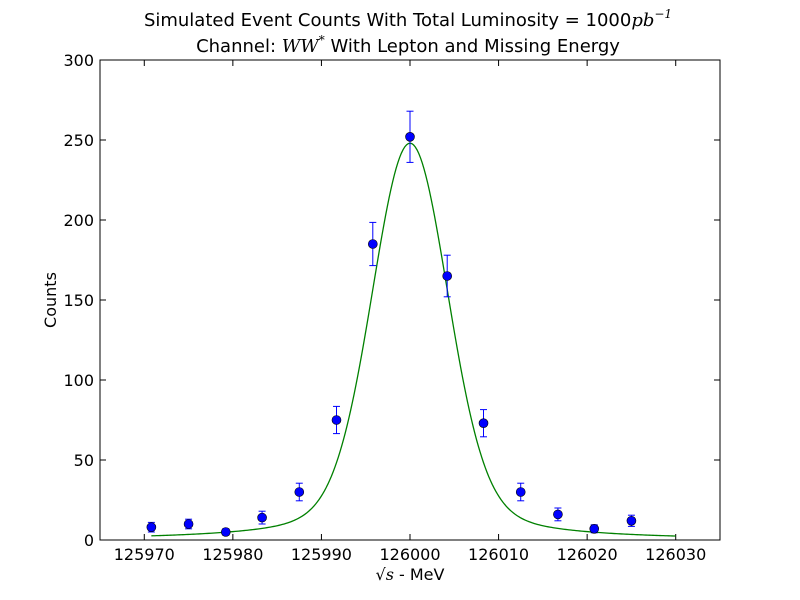  I want to click on y-tick-label: 300, so click(78, 60).